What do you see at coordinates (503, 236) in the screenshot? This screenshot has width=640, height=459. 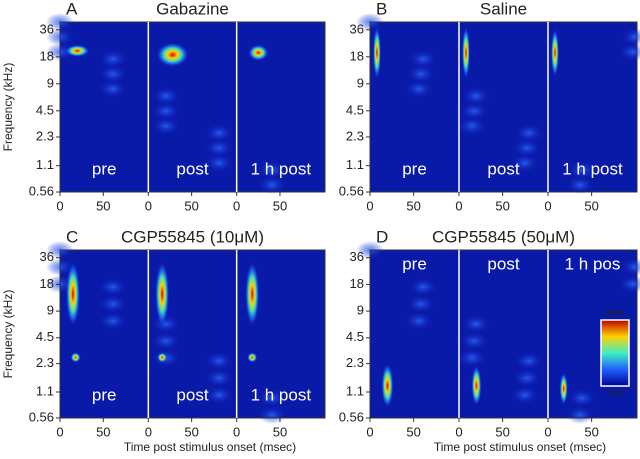 I see `panel-title: CGP55845 (50μM)` at bounding box center [503, 236].